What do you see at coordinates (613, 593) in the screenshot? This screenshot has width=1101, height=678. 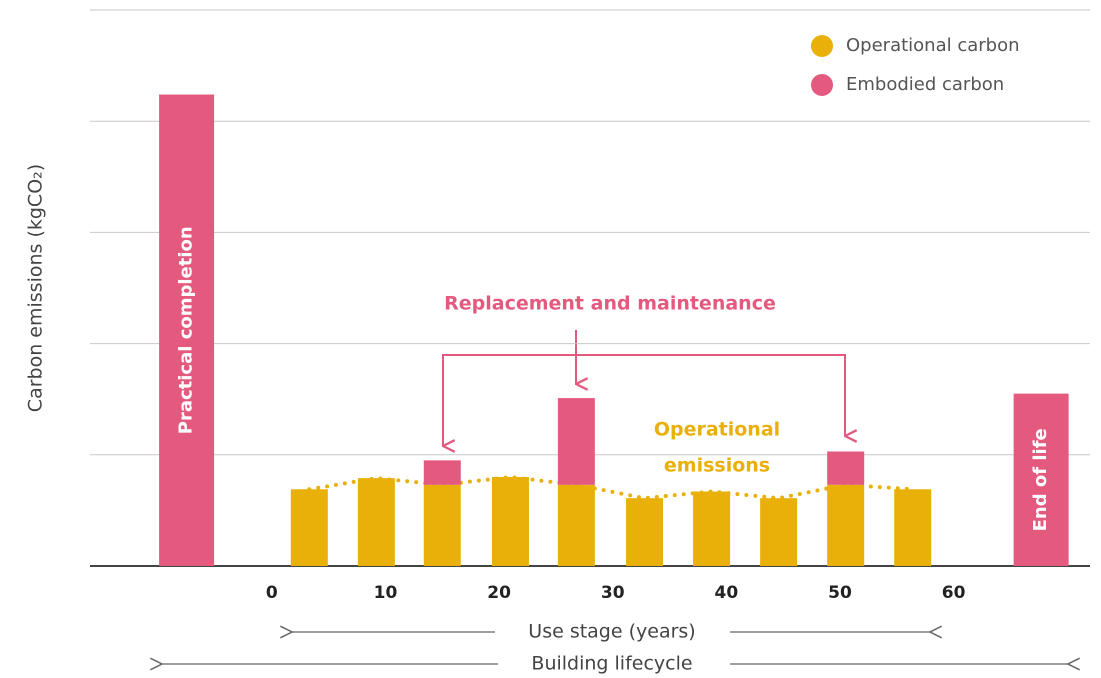 I see `x-tick-label: 30` at bounding box center [613, 593].